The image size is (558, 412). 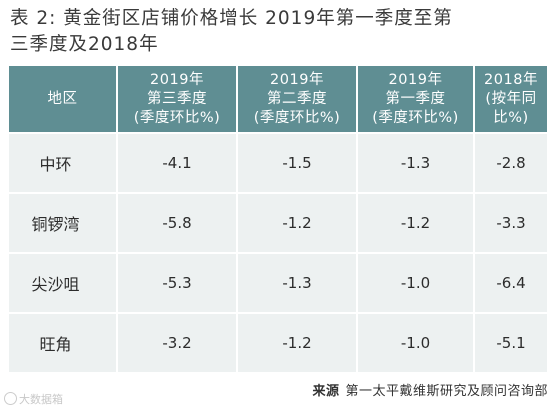 I want to click on value-cell: -6.4, so click(x=510, y=282).